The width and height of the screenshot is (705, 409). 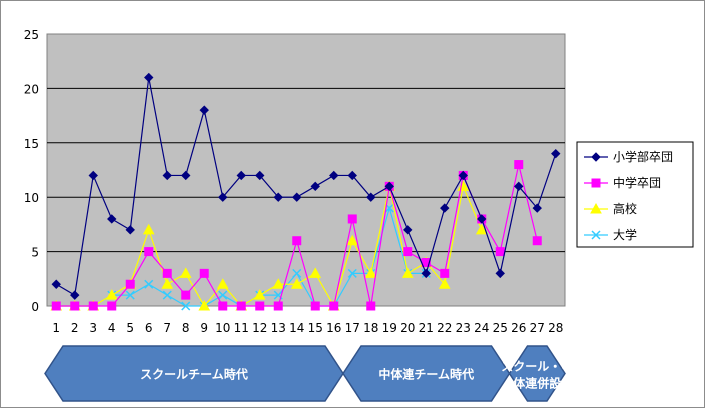 What do you see at coordinates (426, 328) in the screenshot?
I see `x-tick-label: 21` at bounding box center [426, 328].